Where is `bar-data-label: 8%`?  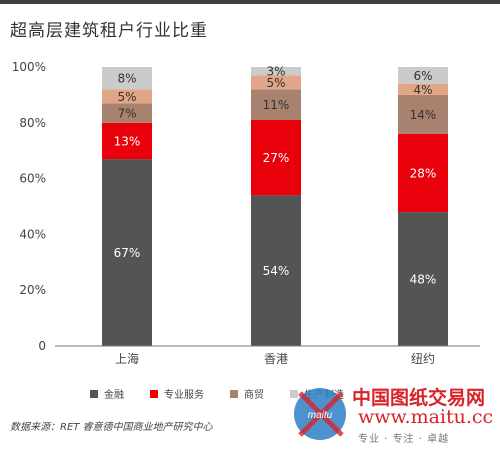 bar-data-label: 8% is located at coordinates (126, 79).